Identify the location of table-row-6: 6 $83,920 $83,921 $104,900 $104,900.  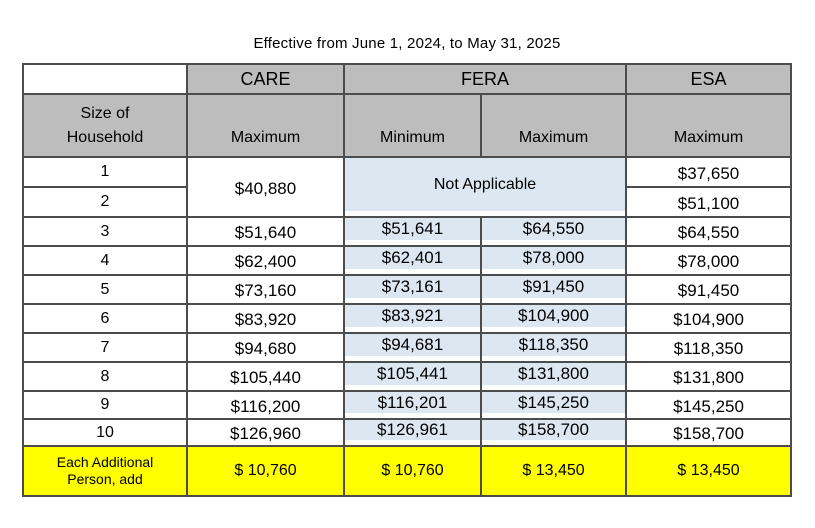
(407, 318).